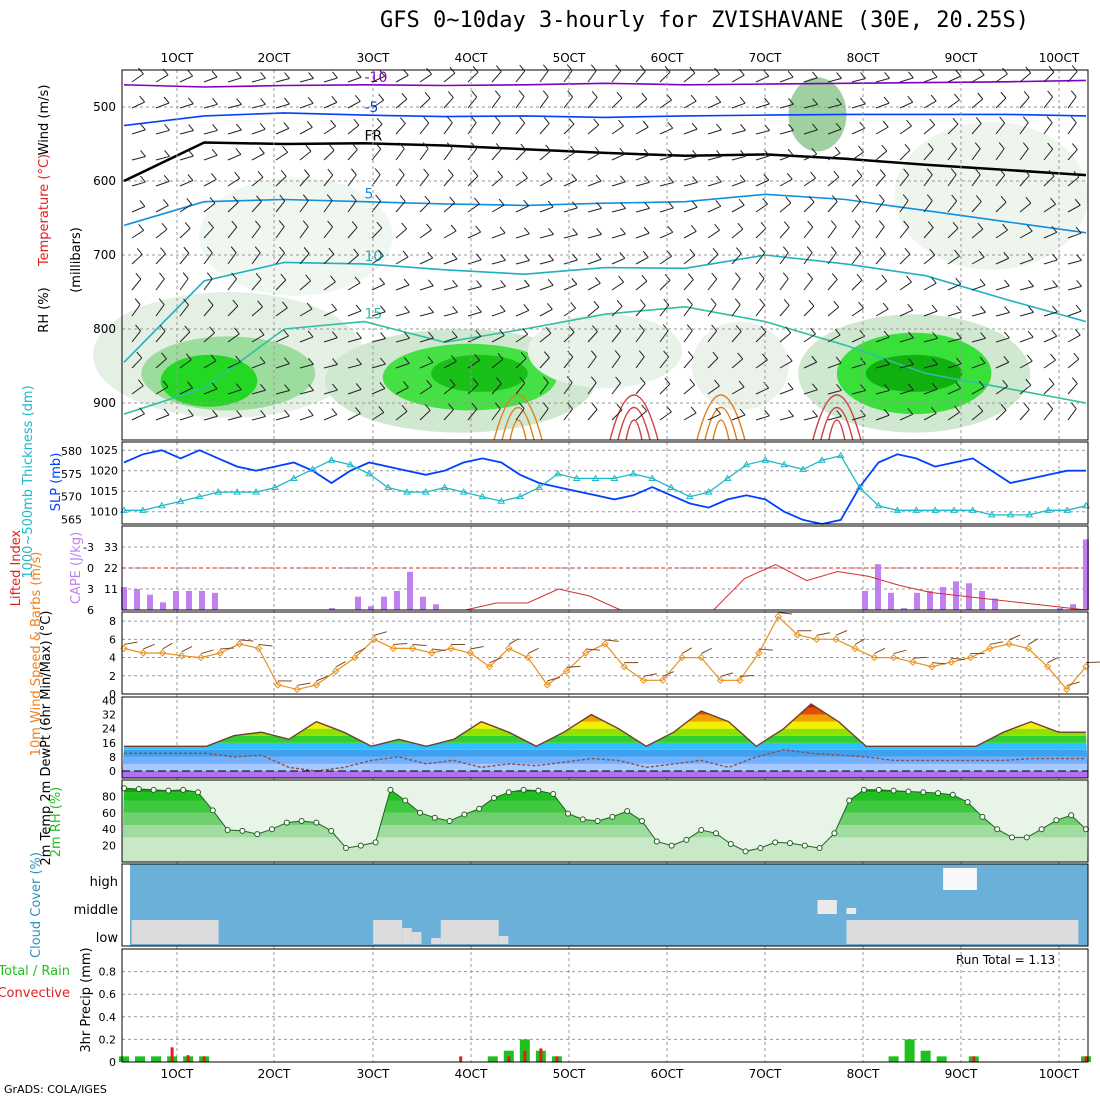 This screenshot has height=1100, width=1100. I want to click on mid-cloud, so click(851, 911).